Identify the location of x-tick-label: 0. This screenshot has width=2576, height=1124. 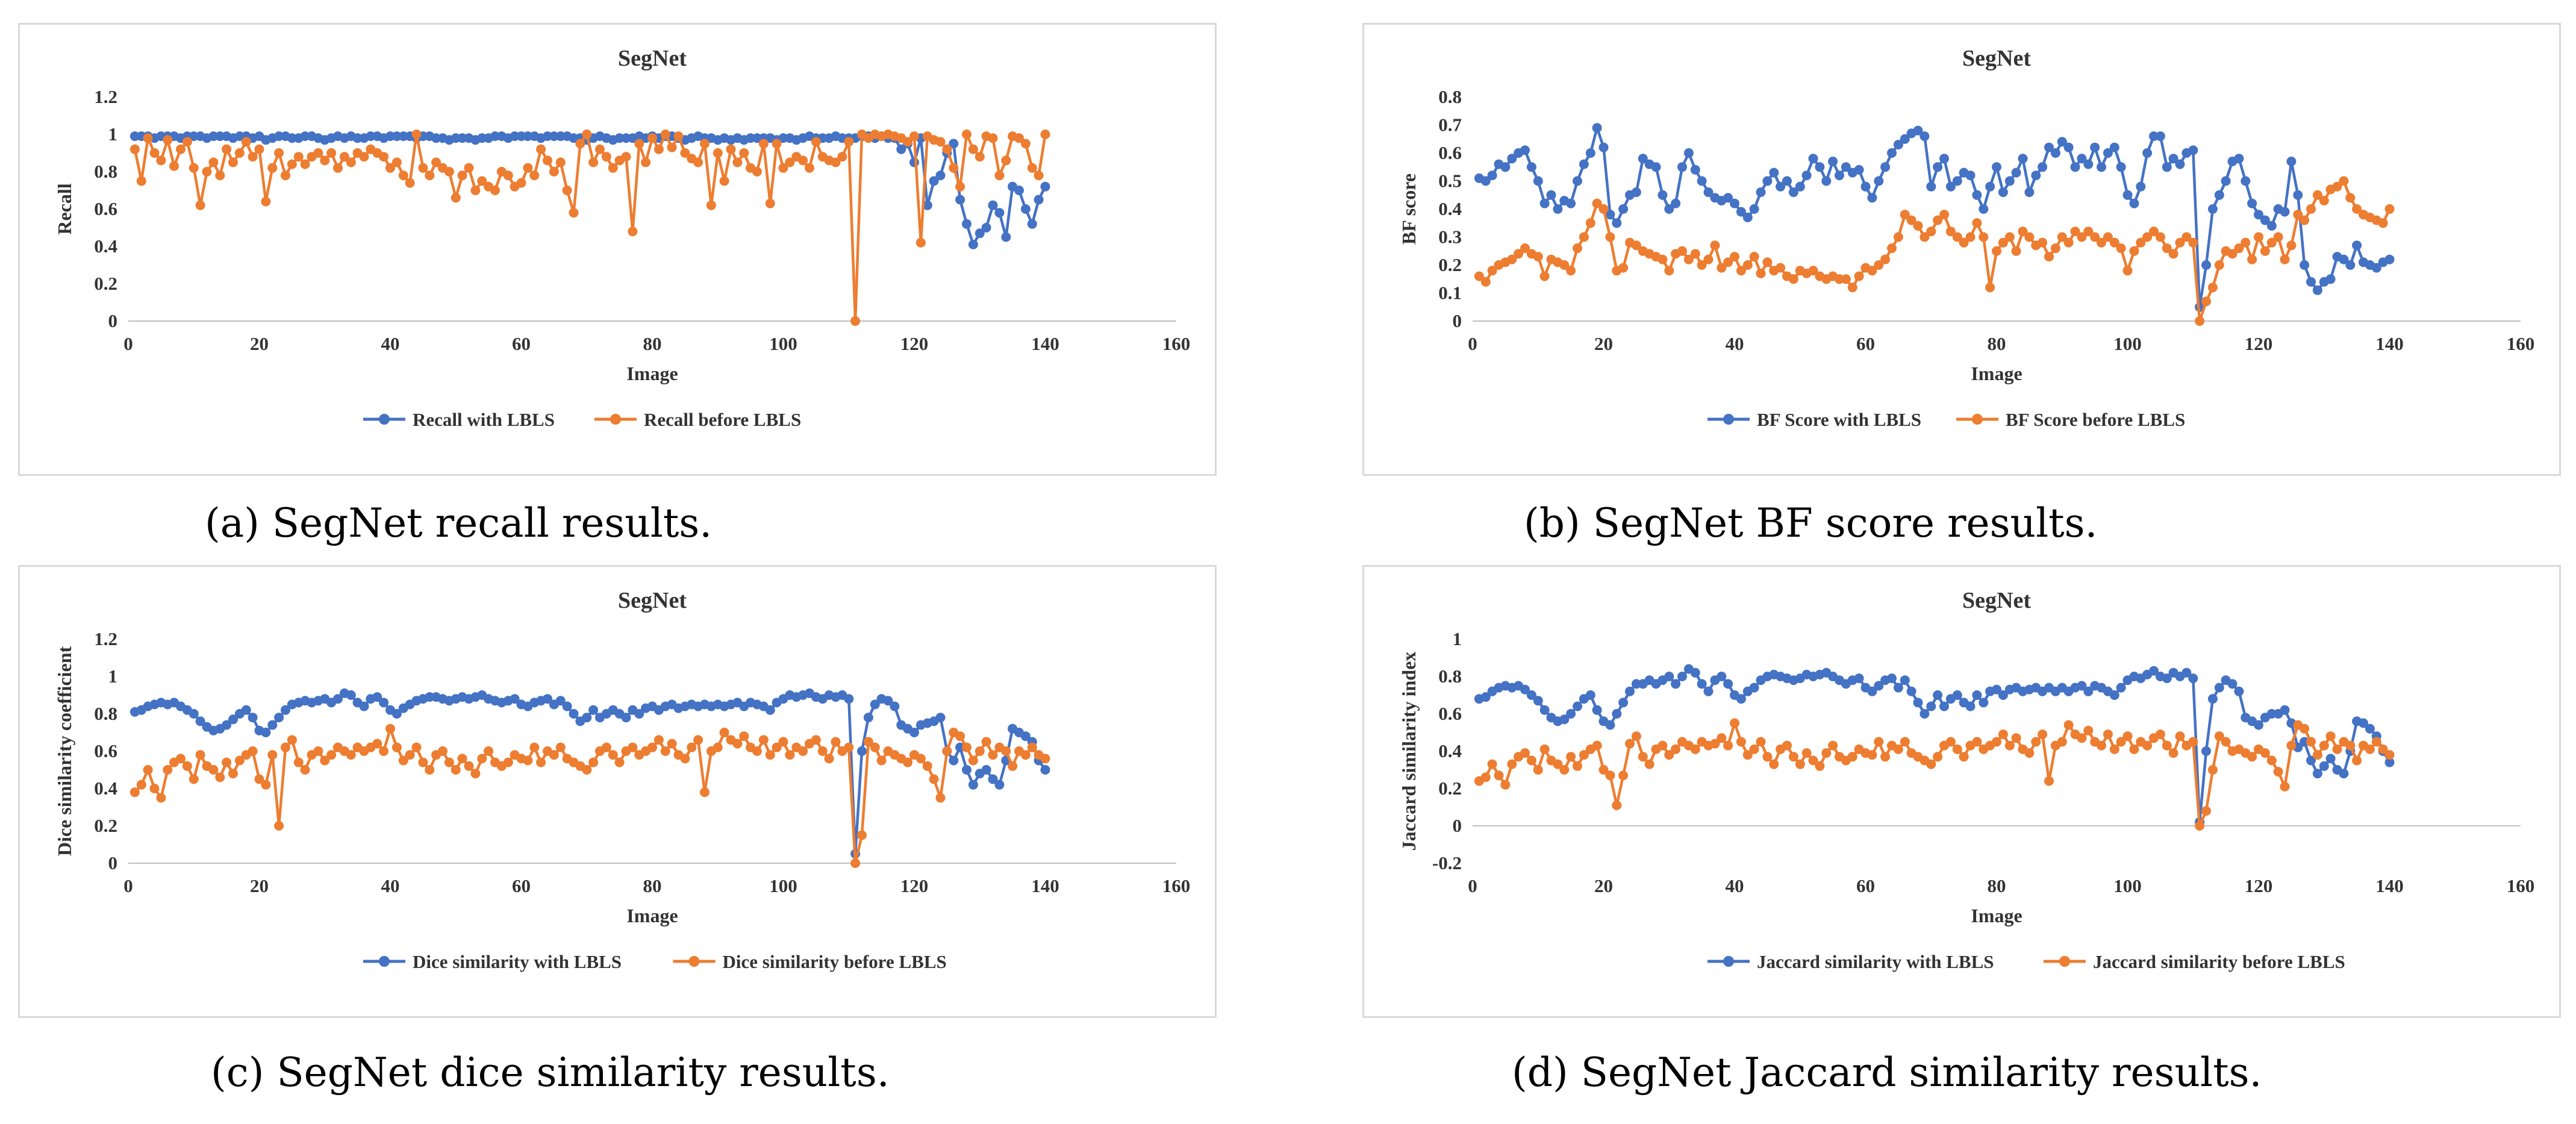
(1472, 886).